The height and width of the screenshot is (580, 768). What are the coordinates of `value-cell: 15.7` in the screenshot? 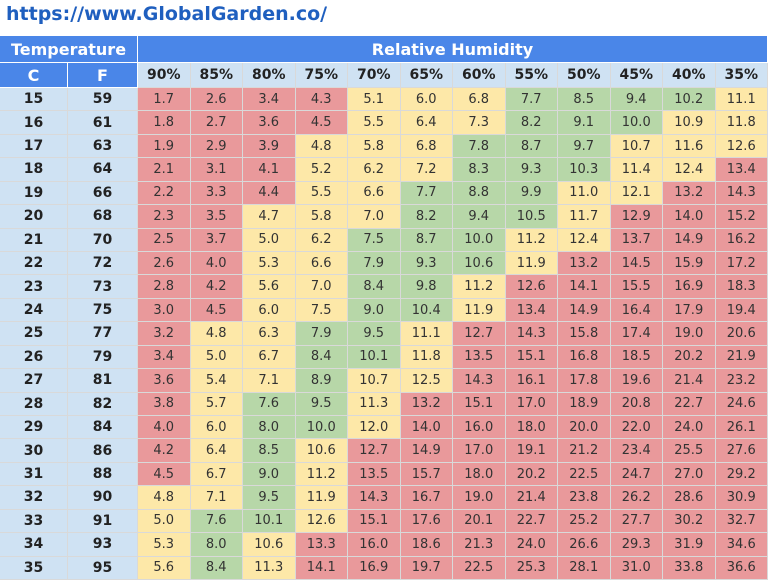 It's located at (426, 474).